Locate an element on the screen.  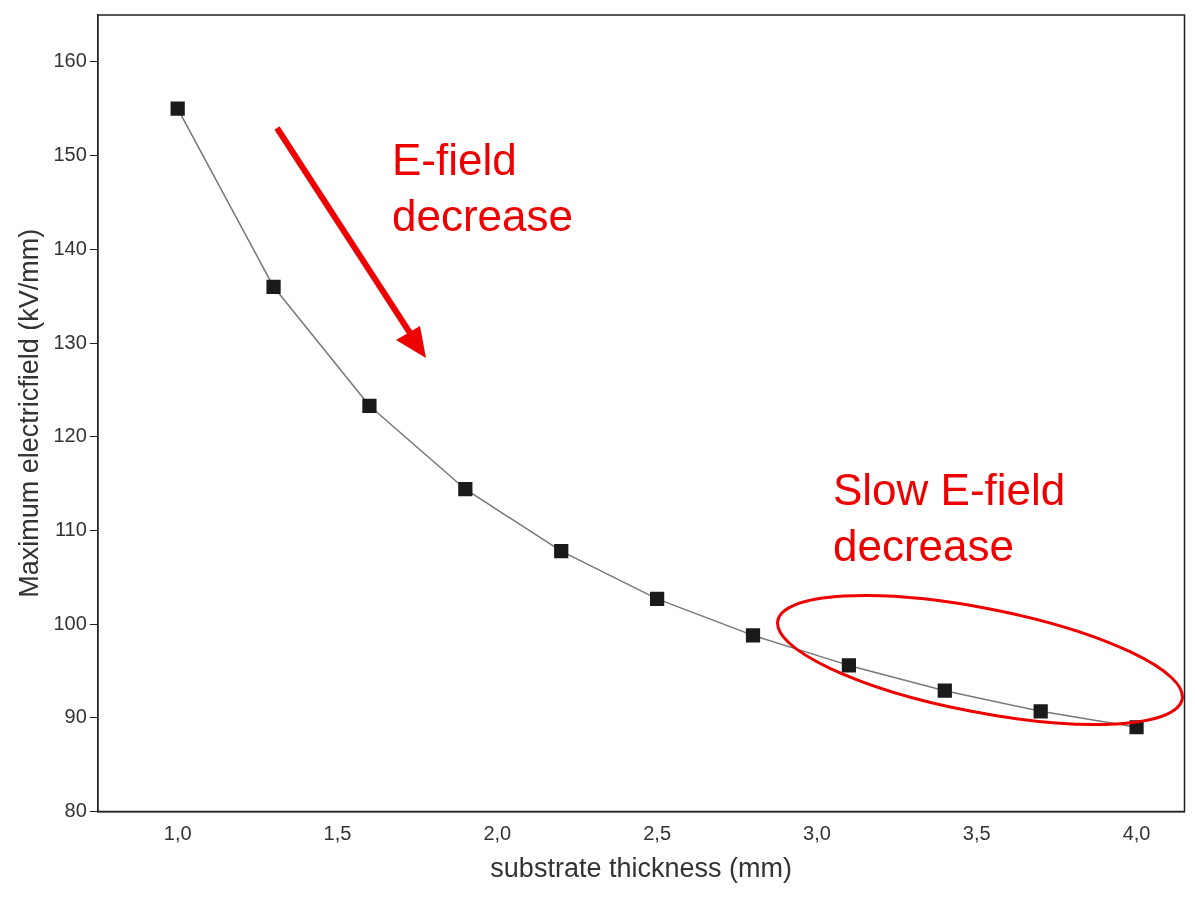
y-tick-label: 80 is located at coordinates (75, 810).